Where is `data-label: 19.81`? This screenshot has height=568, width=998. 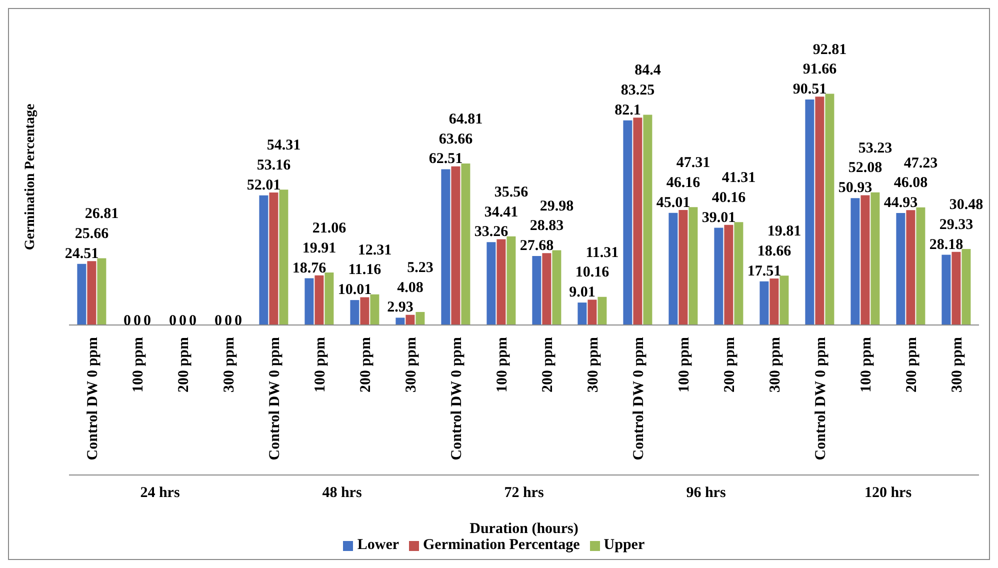 data-label: 19.81 is located at coordinates (784, 232).